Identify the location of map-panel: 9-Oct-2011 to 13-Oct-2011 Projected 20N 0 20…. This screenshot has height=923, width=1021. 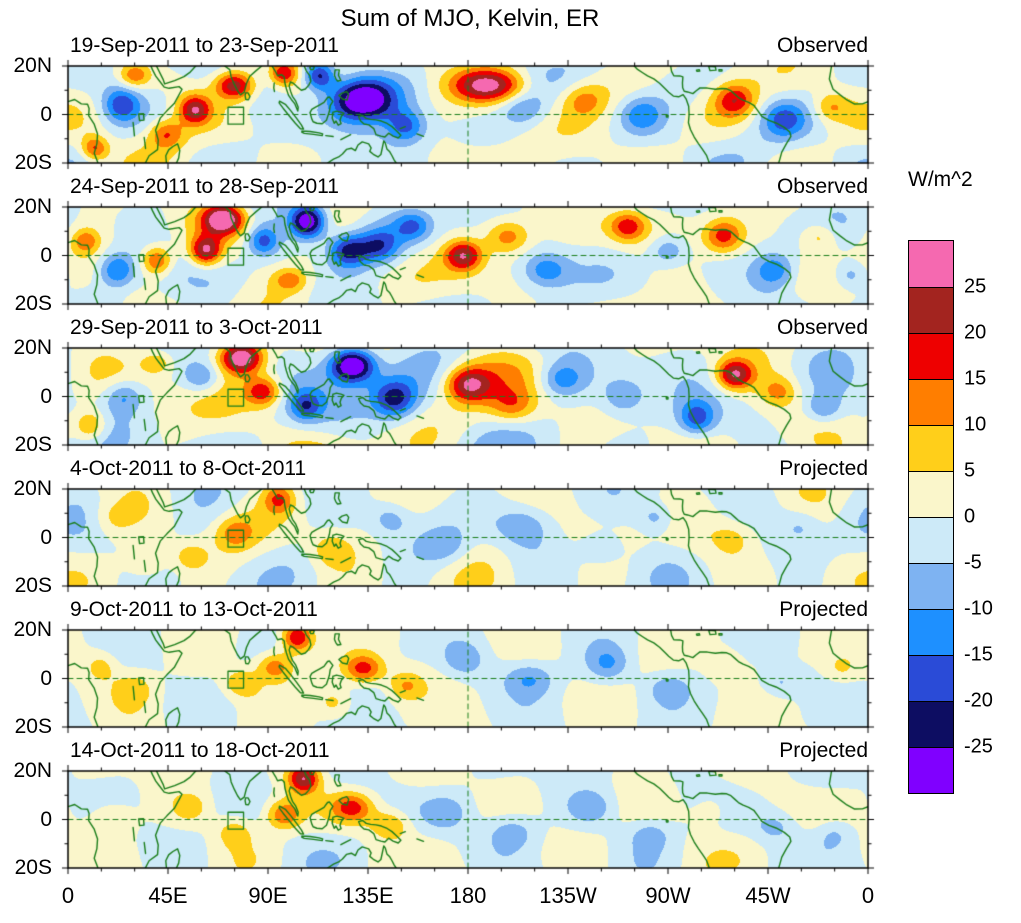
(450, 668).